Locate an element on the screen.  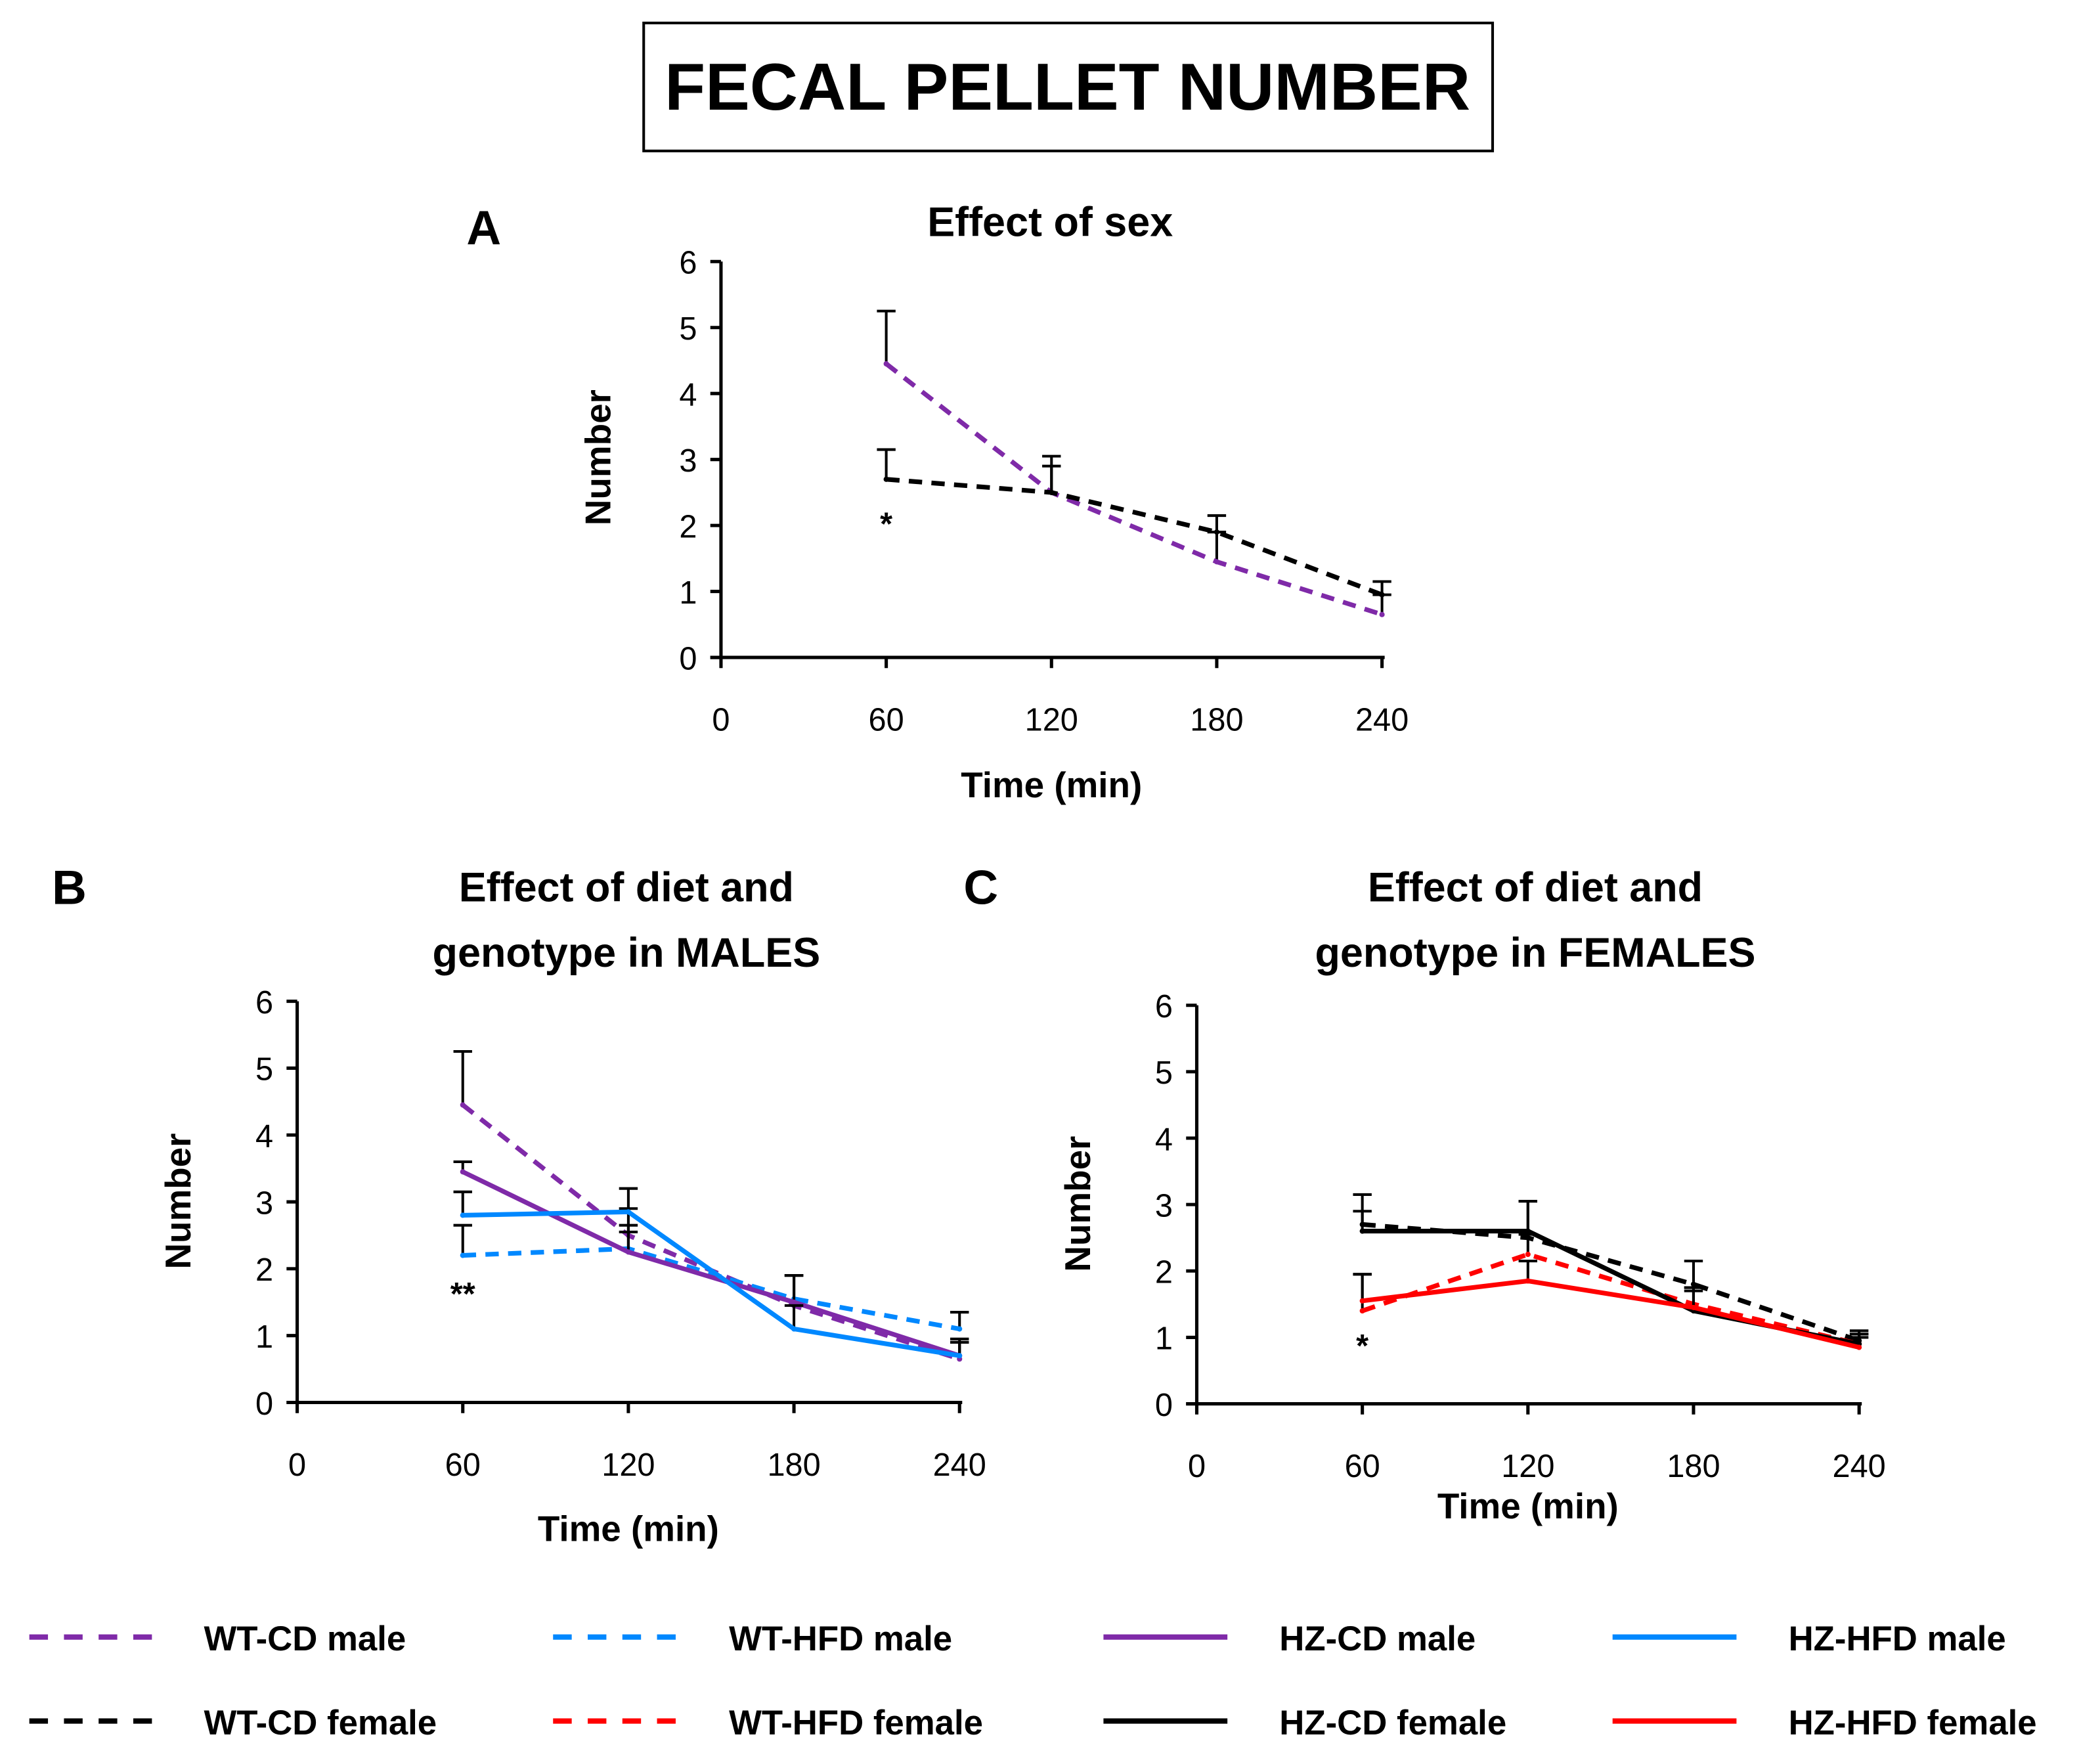
legend-label: WT-HFD male is located at coordinates (840, 1639).